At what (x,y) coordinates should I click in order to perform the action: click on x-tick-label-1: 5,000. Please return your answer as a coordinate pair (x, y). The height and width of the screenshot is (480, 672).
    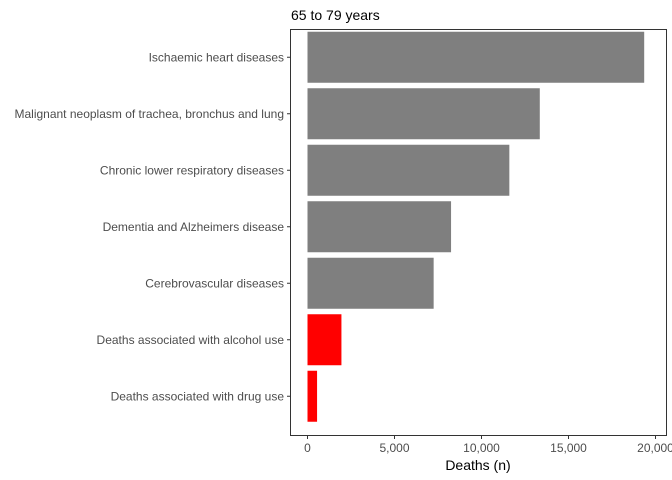
    Looking at the image, I should click on (394, 448).